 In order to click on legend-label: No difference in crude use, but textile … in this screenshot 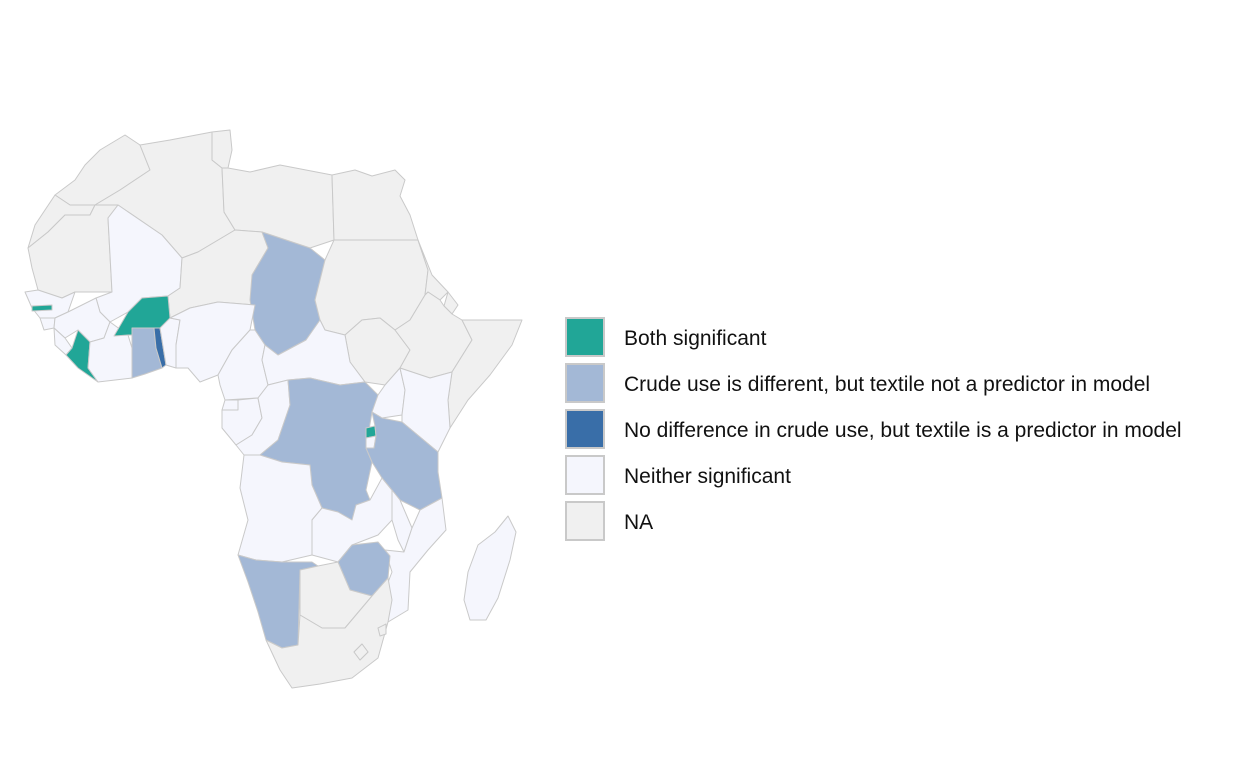, I will do `click(903, 430)`.